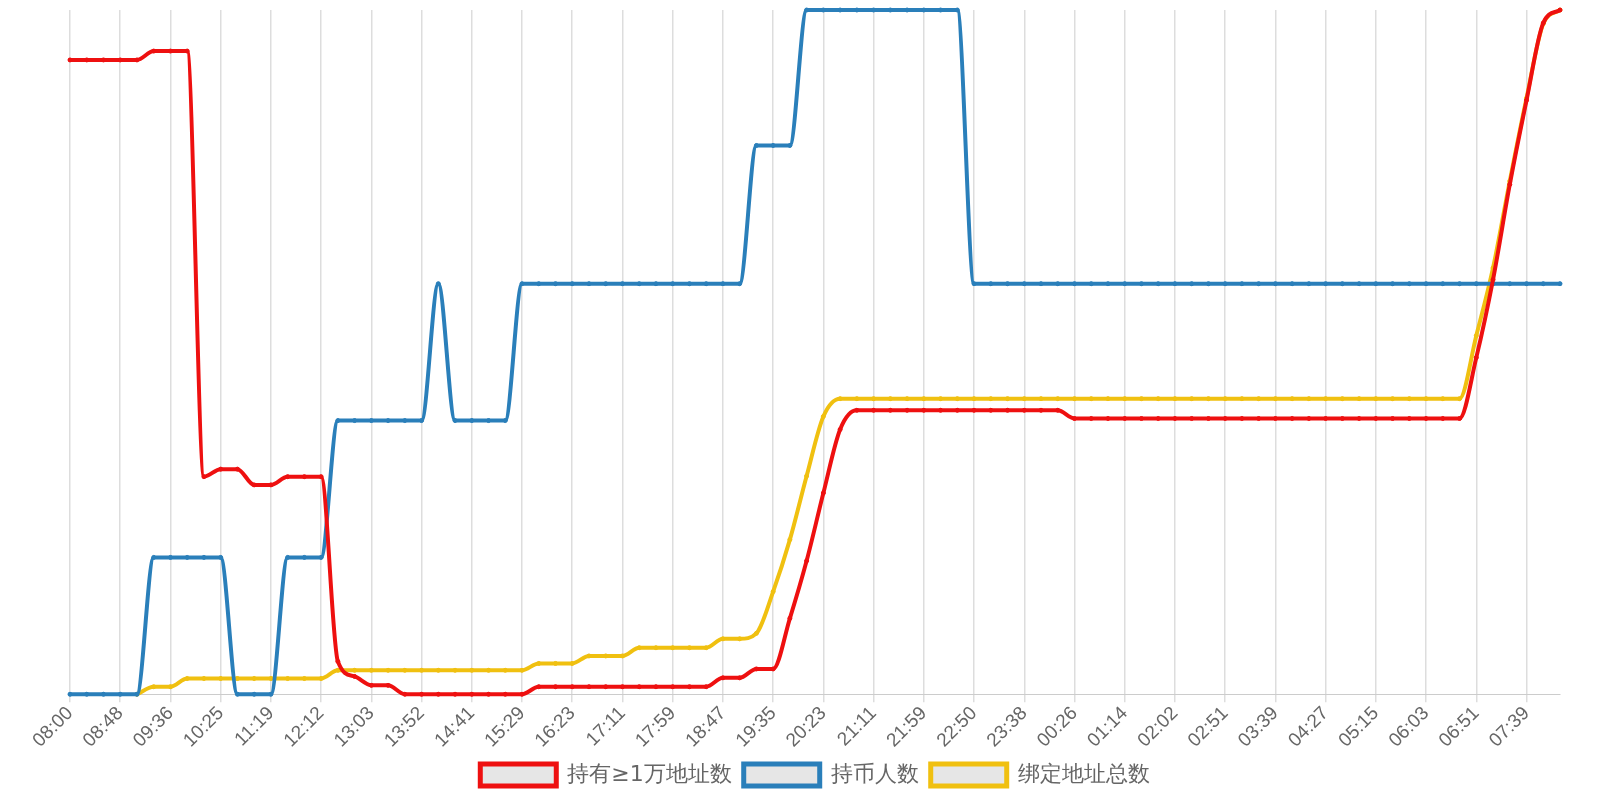  I want to click on legend-label: 持币人数, so click(874, 773).